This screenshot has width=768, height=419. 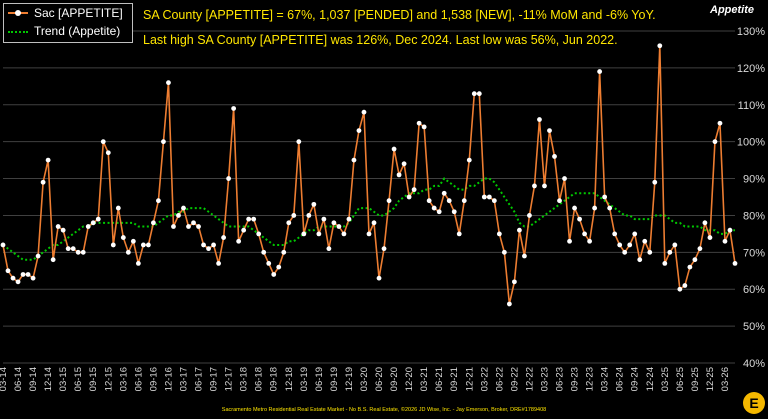 I want to click on legend-swatch-trend, so click(x=18, y=32).